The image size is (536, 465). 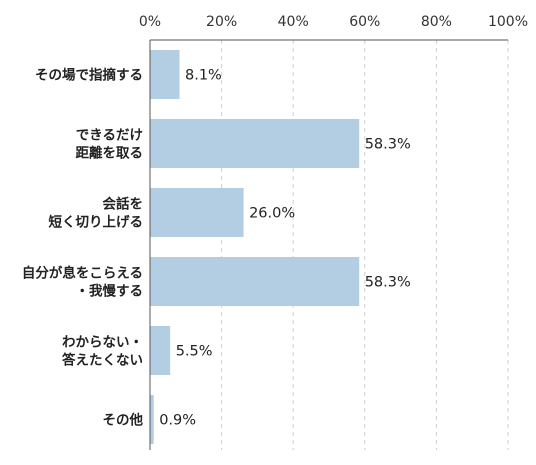 I want to click on category-label: その他, so click(x=123, y=420).